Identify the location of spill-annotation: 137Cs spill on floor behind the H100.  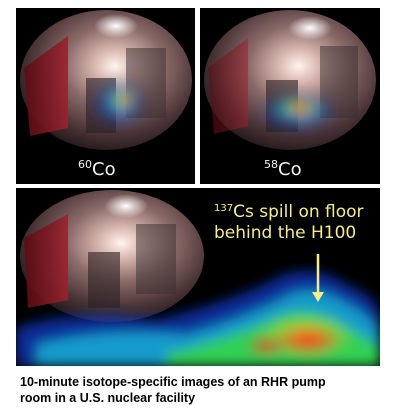
(289, 223).